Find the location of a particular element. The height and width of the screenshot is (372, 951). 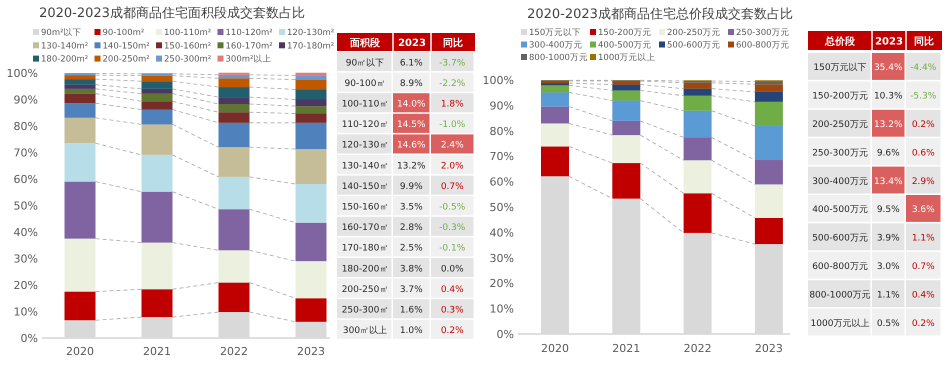

data-label: 14.5% is located at coordinates (411, 125).